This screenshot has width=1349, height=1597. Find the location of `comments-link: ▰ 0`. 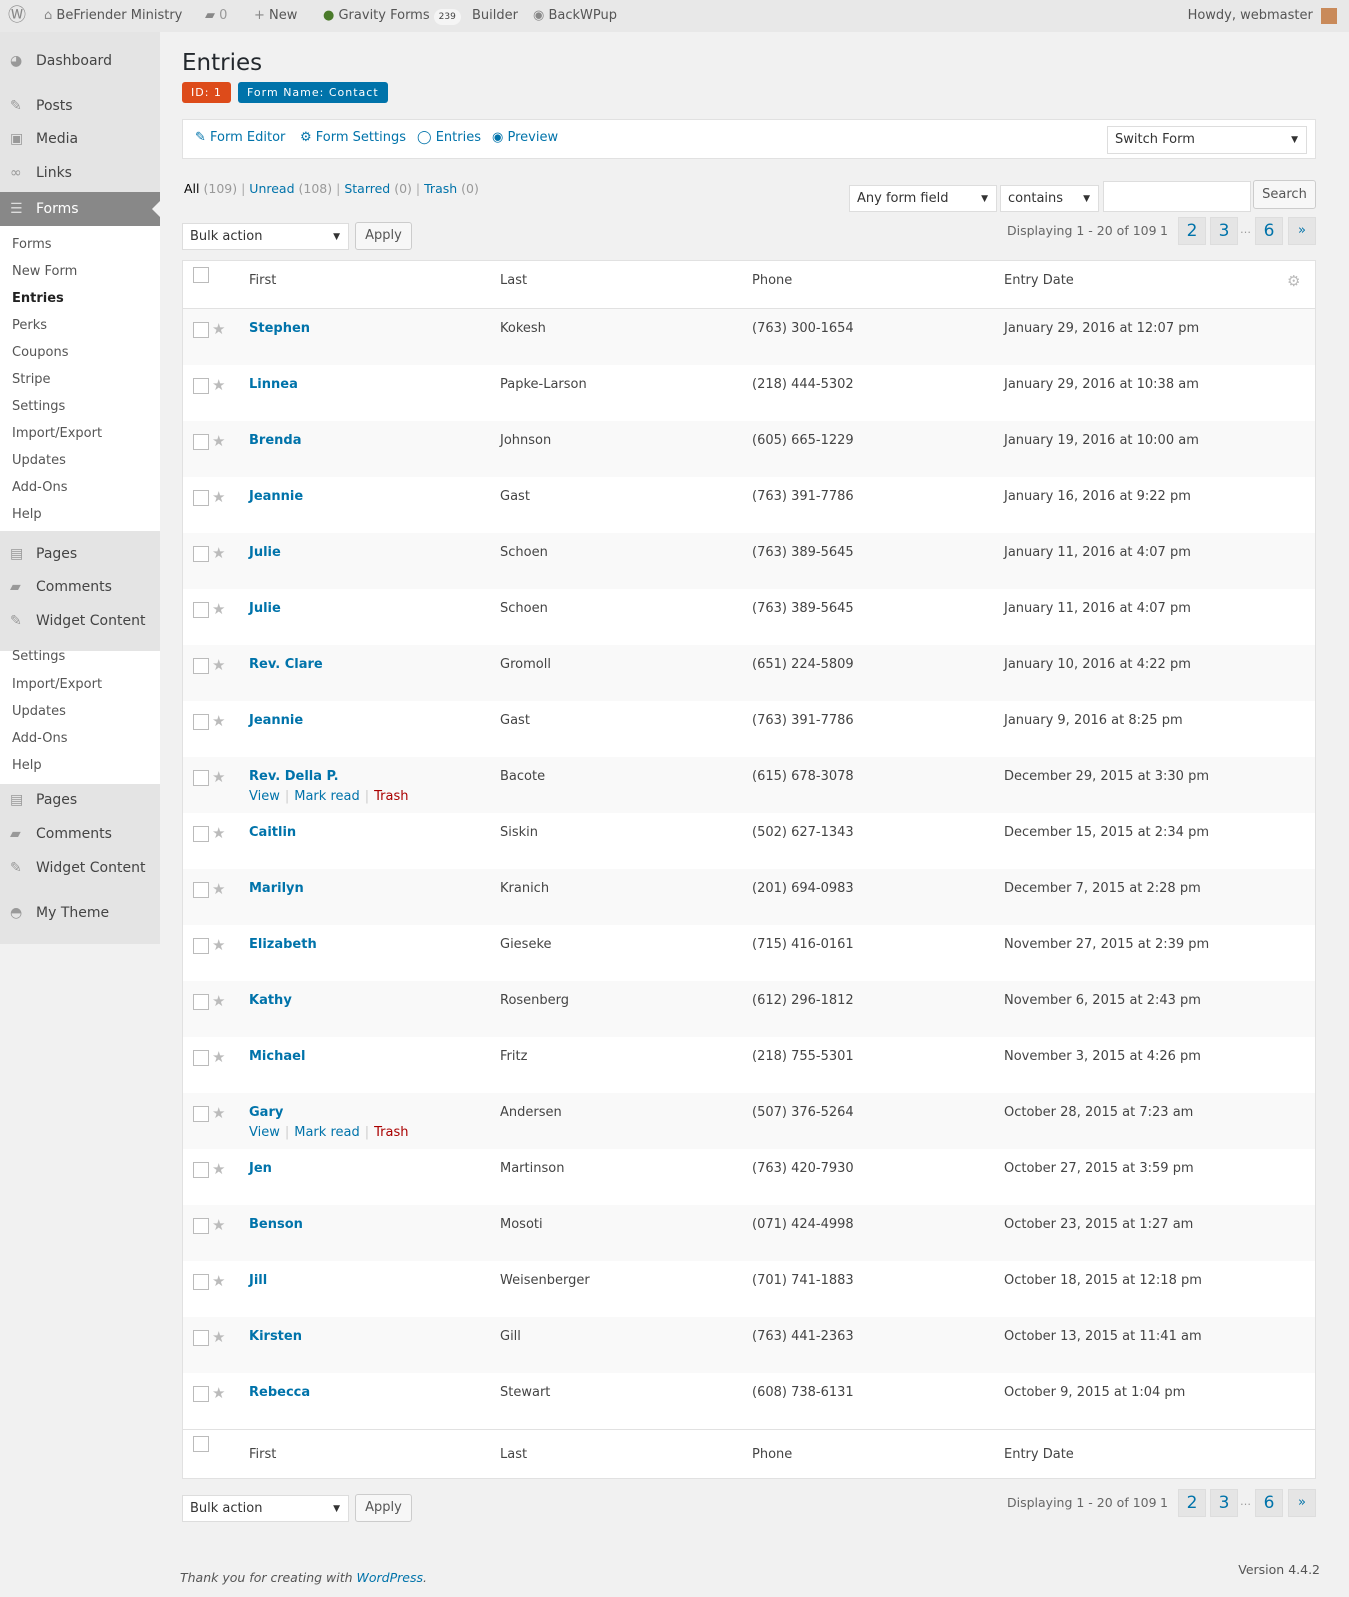

comments-link: ▰ 0 is located at coordinates (216, 16).